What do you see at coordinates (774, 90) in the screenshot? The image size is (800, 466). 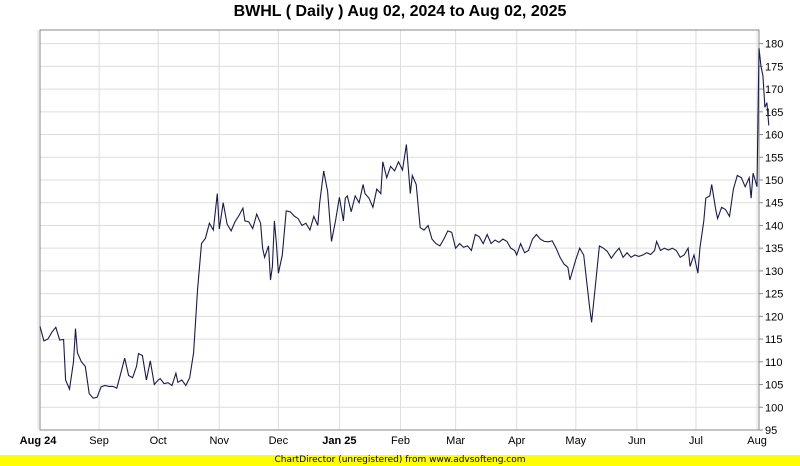 I see `y-tick-label: 170` at bounding box center [774, 90].